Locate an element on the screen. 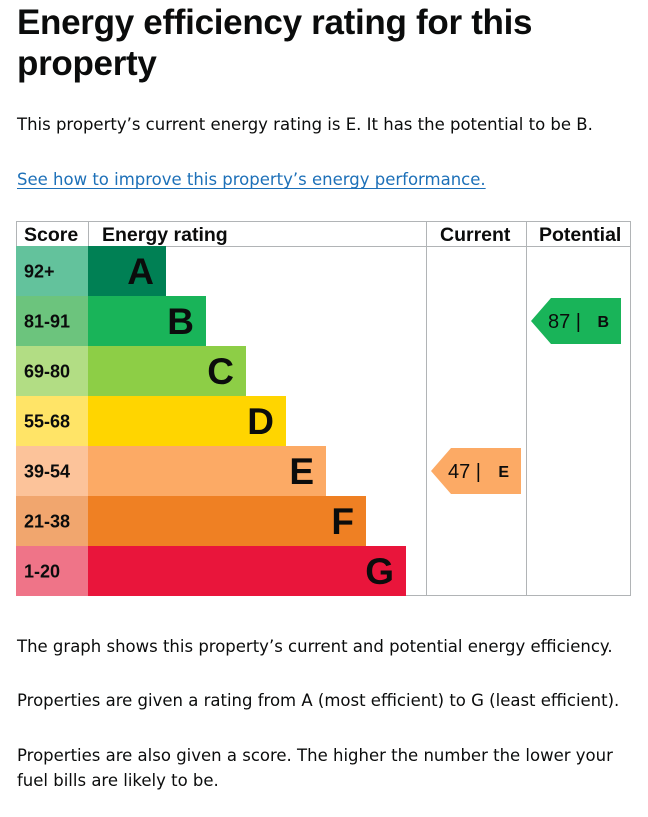 The width and height of the screenshot is (648, 817). rating-arrows: 47 | E 87 | B is located at coordinates (526, 396).